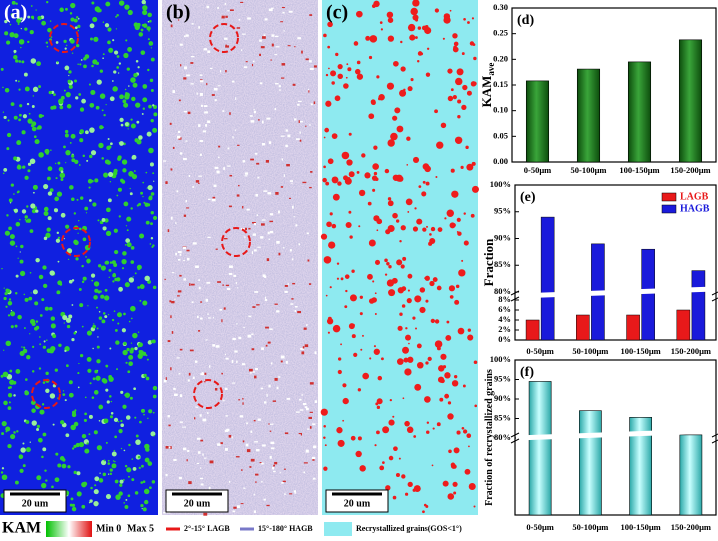  Describe the element at coordinates (502, 291) in the screenshot. I see `y-tick-label: 80%` at that location.